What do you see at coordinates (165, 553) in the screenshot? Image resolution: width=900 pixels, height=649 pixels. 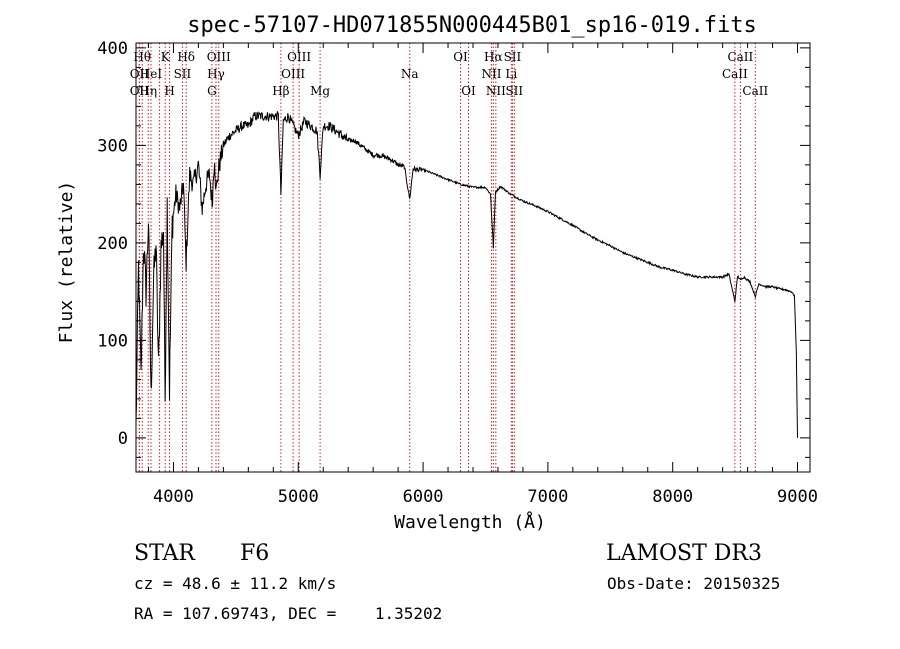 I see `object-class: STAR` at bounding box center [165, 553].